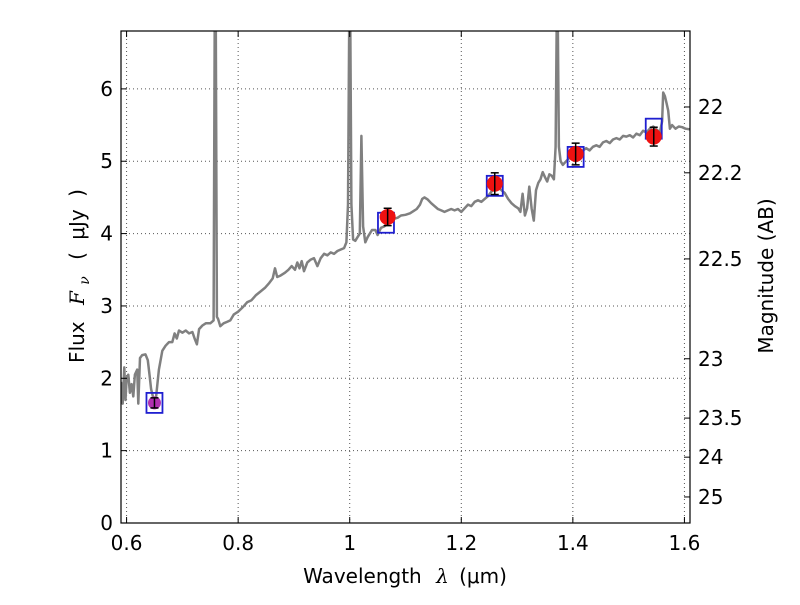  I want to click on y-tick-label: 3, so click(106, 306).